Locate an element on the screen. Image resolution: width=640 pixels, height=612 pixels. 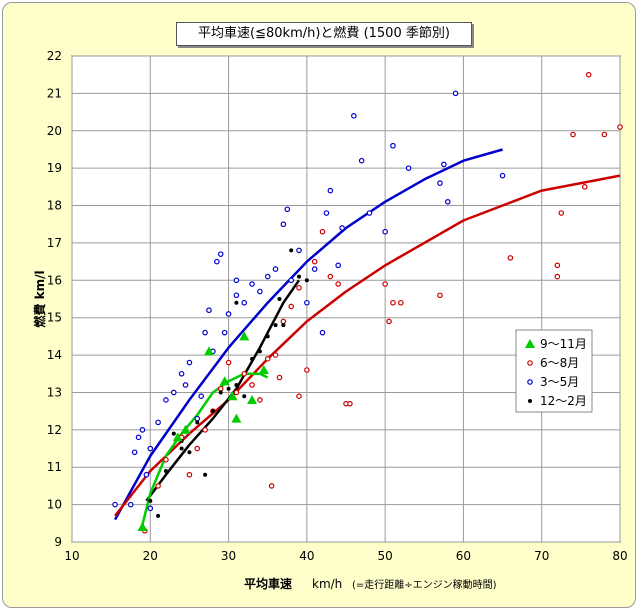
legend: 9～11月 6～8月 3～5月 12～2月 is located at coordinates (554, 371).